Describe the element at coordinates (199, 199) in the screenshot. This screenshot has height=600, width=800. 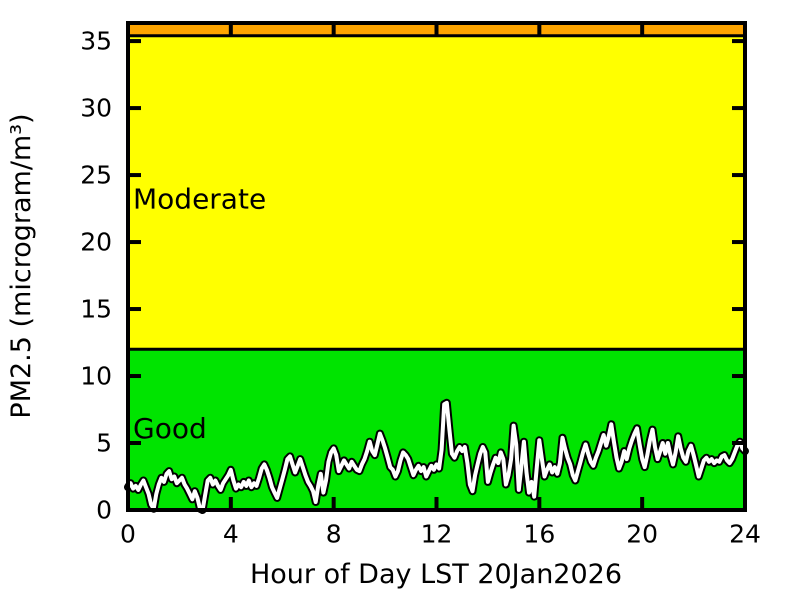
I see `band-label-moderate: Moderate` at that location.